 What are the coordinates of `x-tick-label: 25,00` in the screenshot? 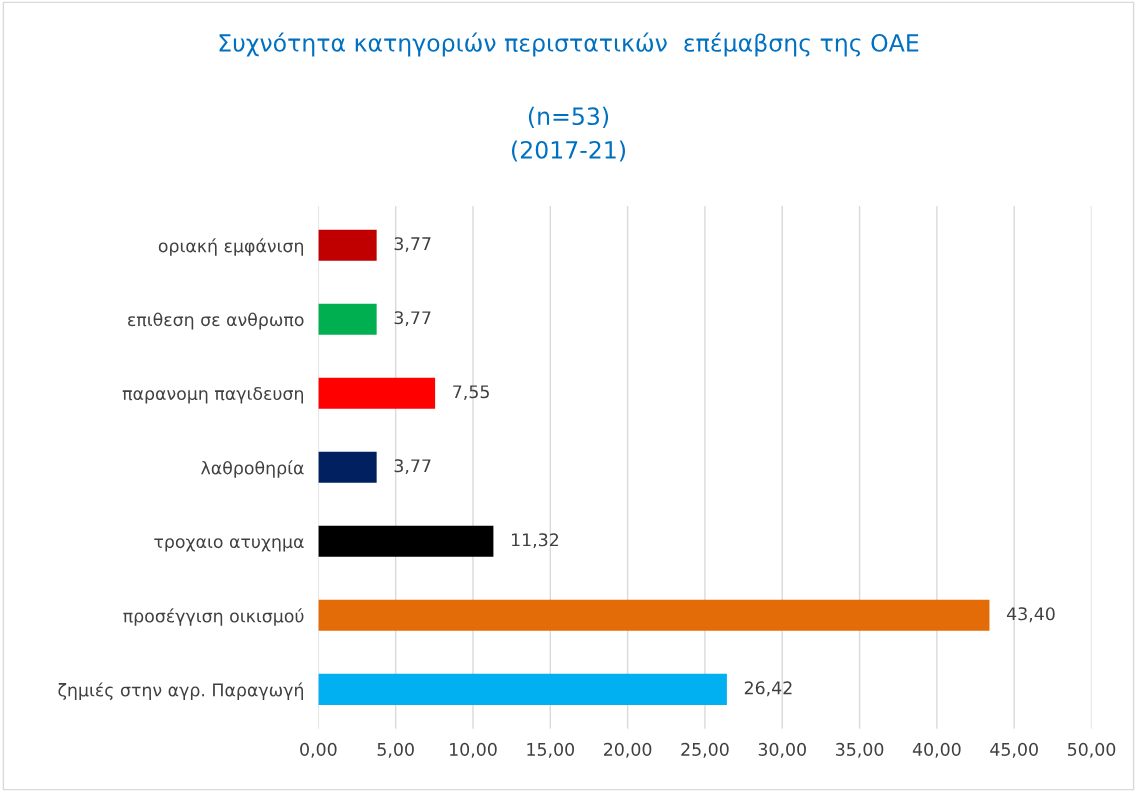 It's located at (705, 750).